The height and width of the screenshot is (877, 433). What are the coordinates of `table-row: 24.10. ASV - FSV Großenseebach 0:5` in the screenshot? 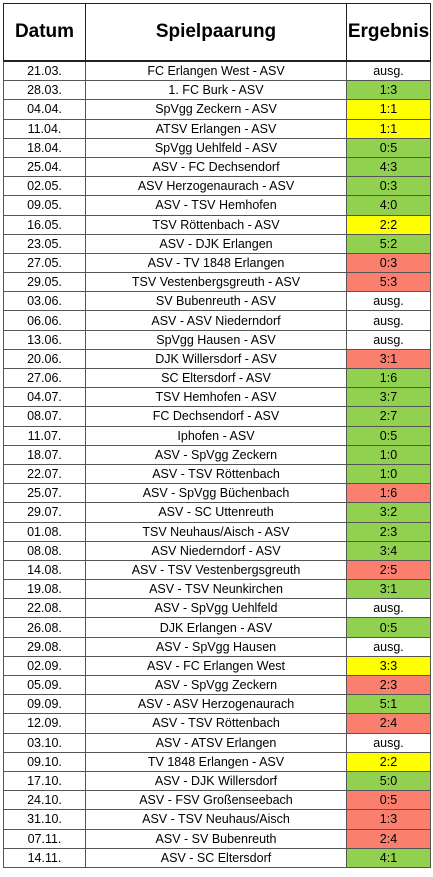 It's located at (217, 800).